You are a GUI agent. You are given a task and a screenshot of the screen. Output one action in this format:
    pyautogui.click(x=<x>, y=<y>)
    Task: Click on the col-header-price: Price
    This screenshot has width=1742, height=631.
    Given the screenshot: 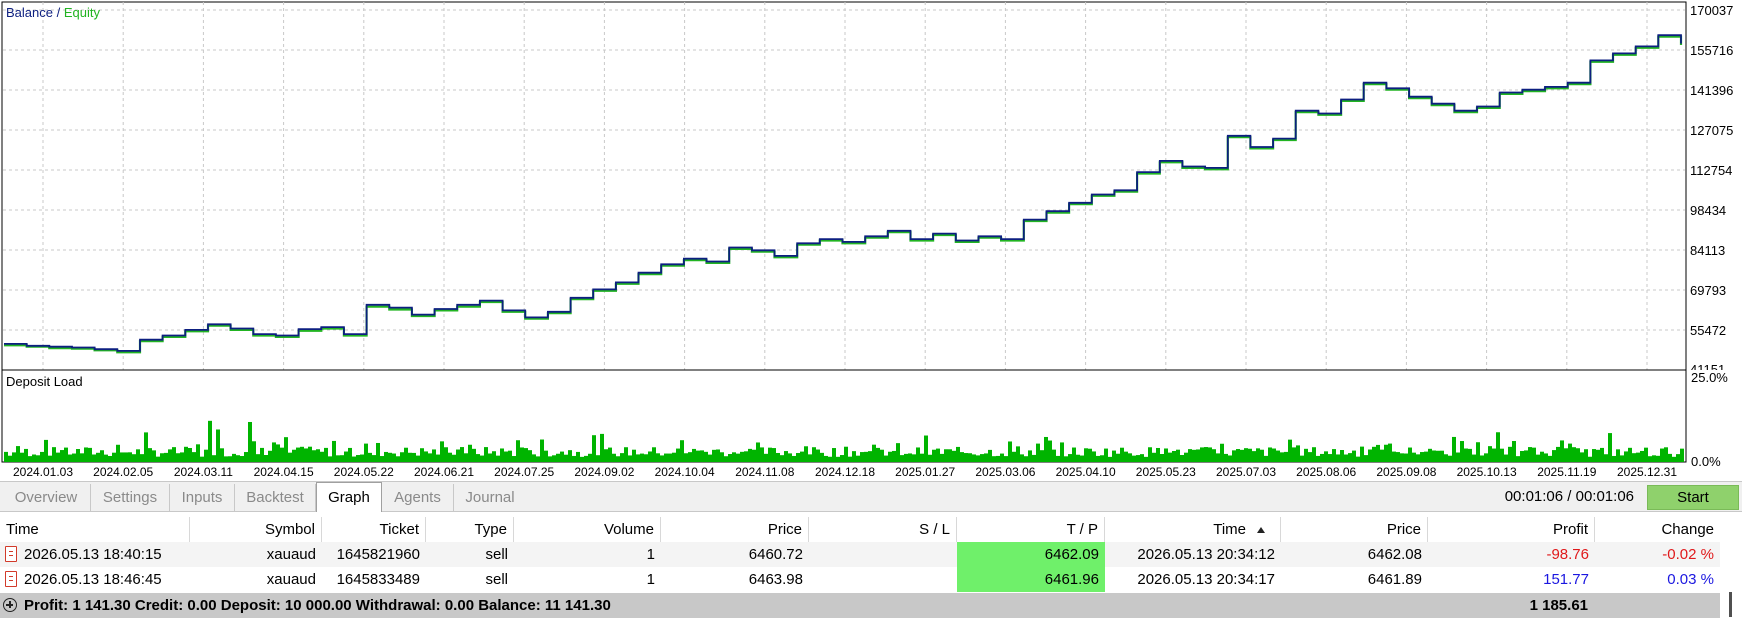 What is the action you would take?
    pyautogui.click(x=735, y=529)
    